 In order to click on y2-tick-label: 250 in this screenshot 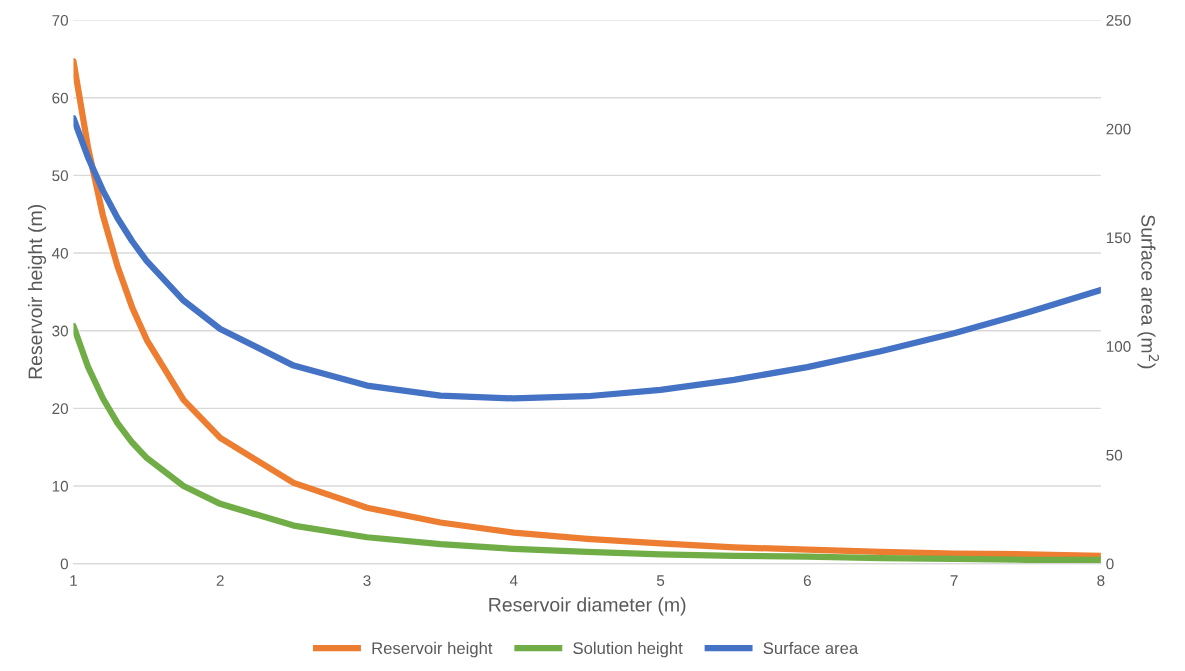, I will do `click(1118, 20)`.